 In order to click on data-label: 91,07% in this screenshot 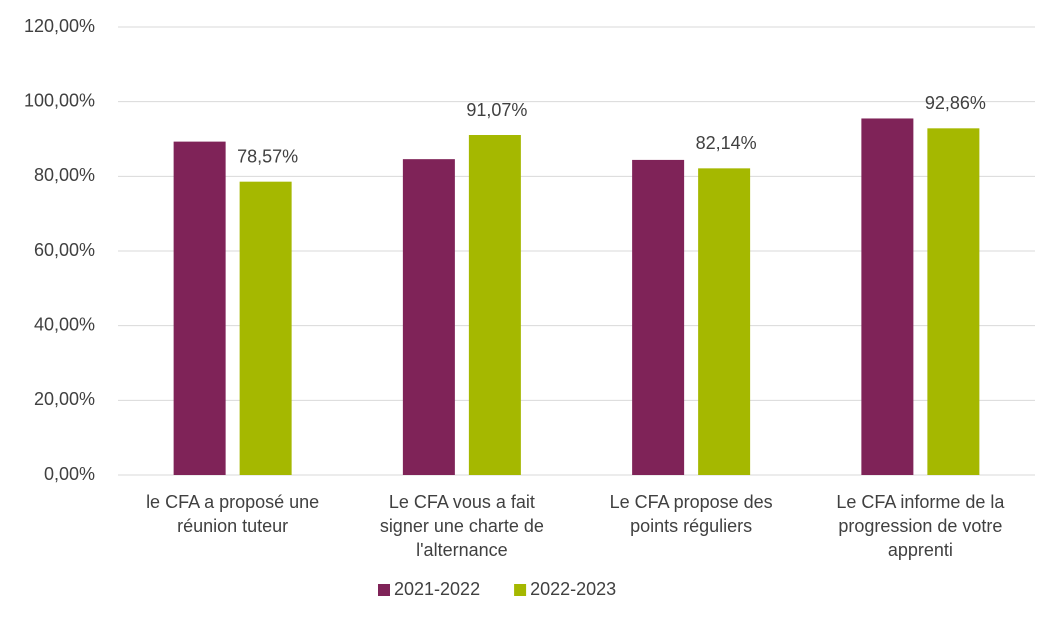, I will do `click(496, 110)`.